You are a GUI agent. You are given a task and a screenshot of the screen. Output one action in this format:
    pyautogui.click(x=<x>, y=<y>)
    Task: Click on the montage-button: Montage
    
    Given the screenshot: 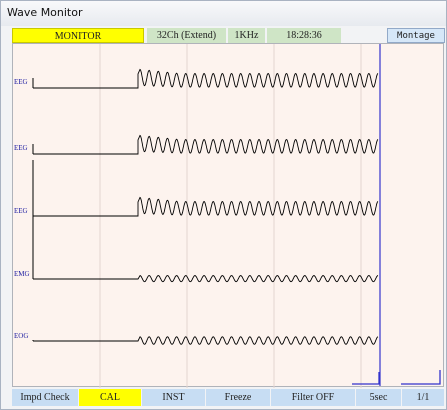 What is the action you would take?
    pyautogui.click(x=416, y=35)
    